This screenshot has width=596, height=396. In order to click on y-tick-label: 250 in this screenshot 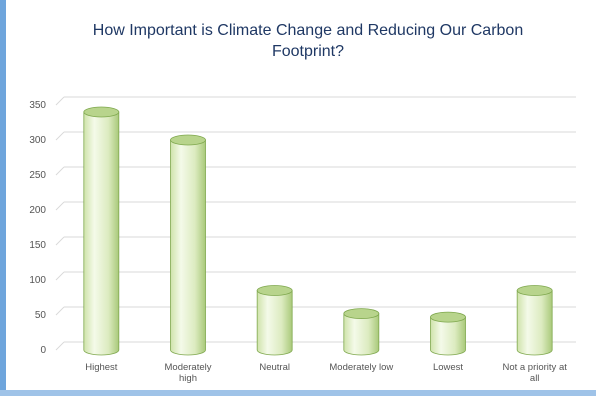, I will do `click(37, 175)`.